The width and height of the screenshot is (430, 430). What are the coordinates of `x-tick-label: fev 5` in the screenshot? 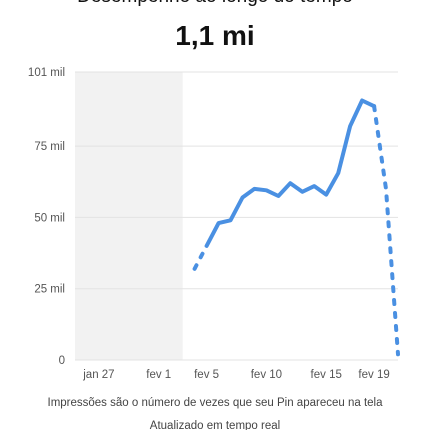 It's located at (206, 375).